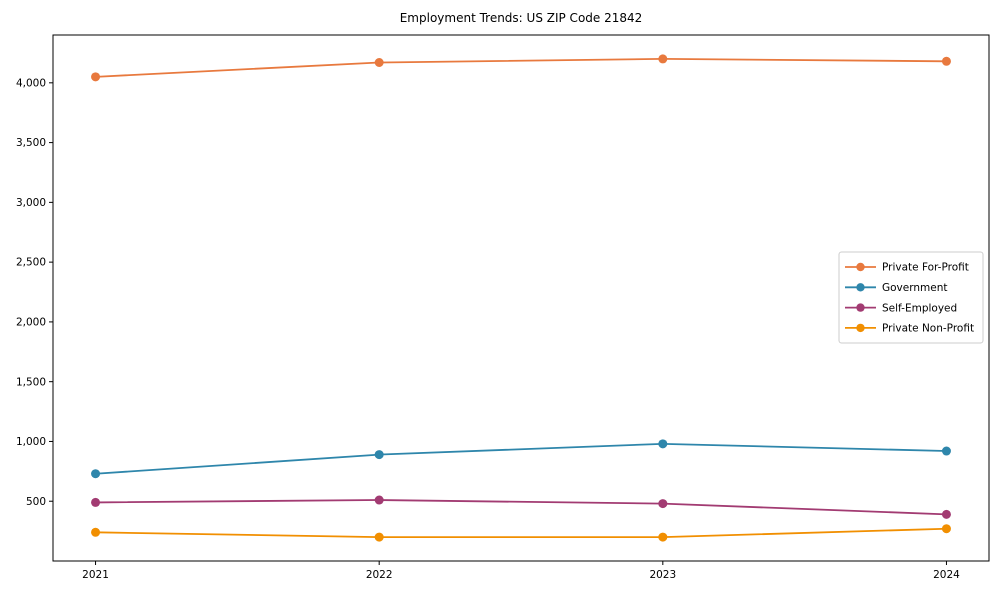 This screenshot has width=1000, height=600. I want to click on legend-label: Private Non-Profit, so click(928, 329).